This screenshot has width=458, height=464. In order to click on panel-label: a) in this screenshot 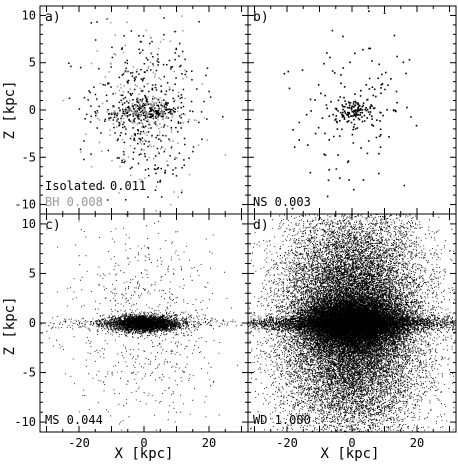, I will do `click(53, 17)`.